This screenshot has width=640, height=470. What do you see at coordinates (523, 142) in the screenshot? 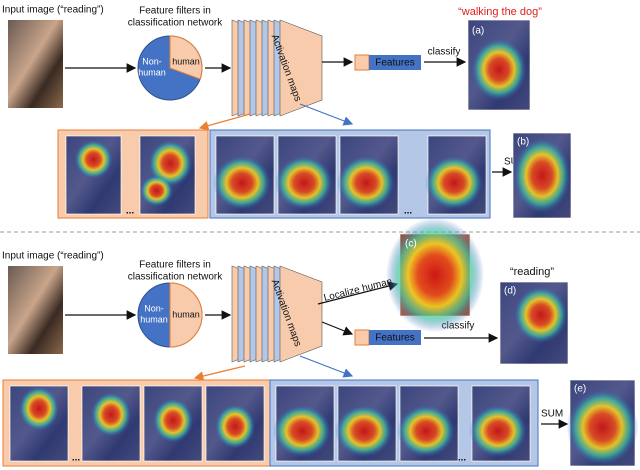
I see `image-label: (b)` at bounding box center [523, 142].